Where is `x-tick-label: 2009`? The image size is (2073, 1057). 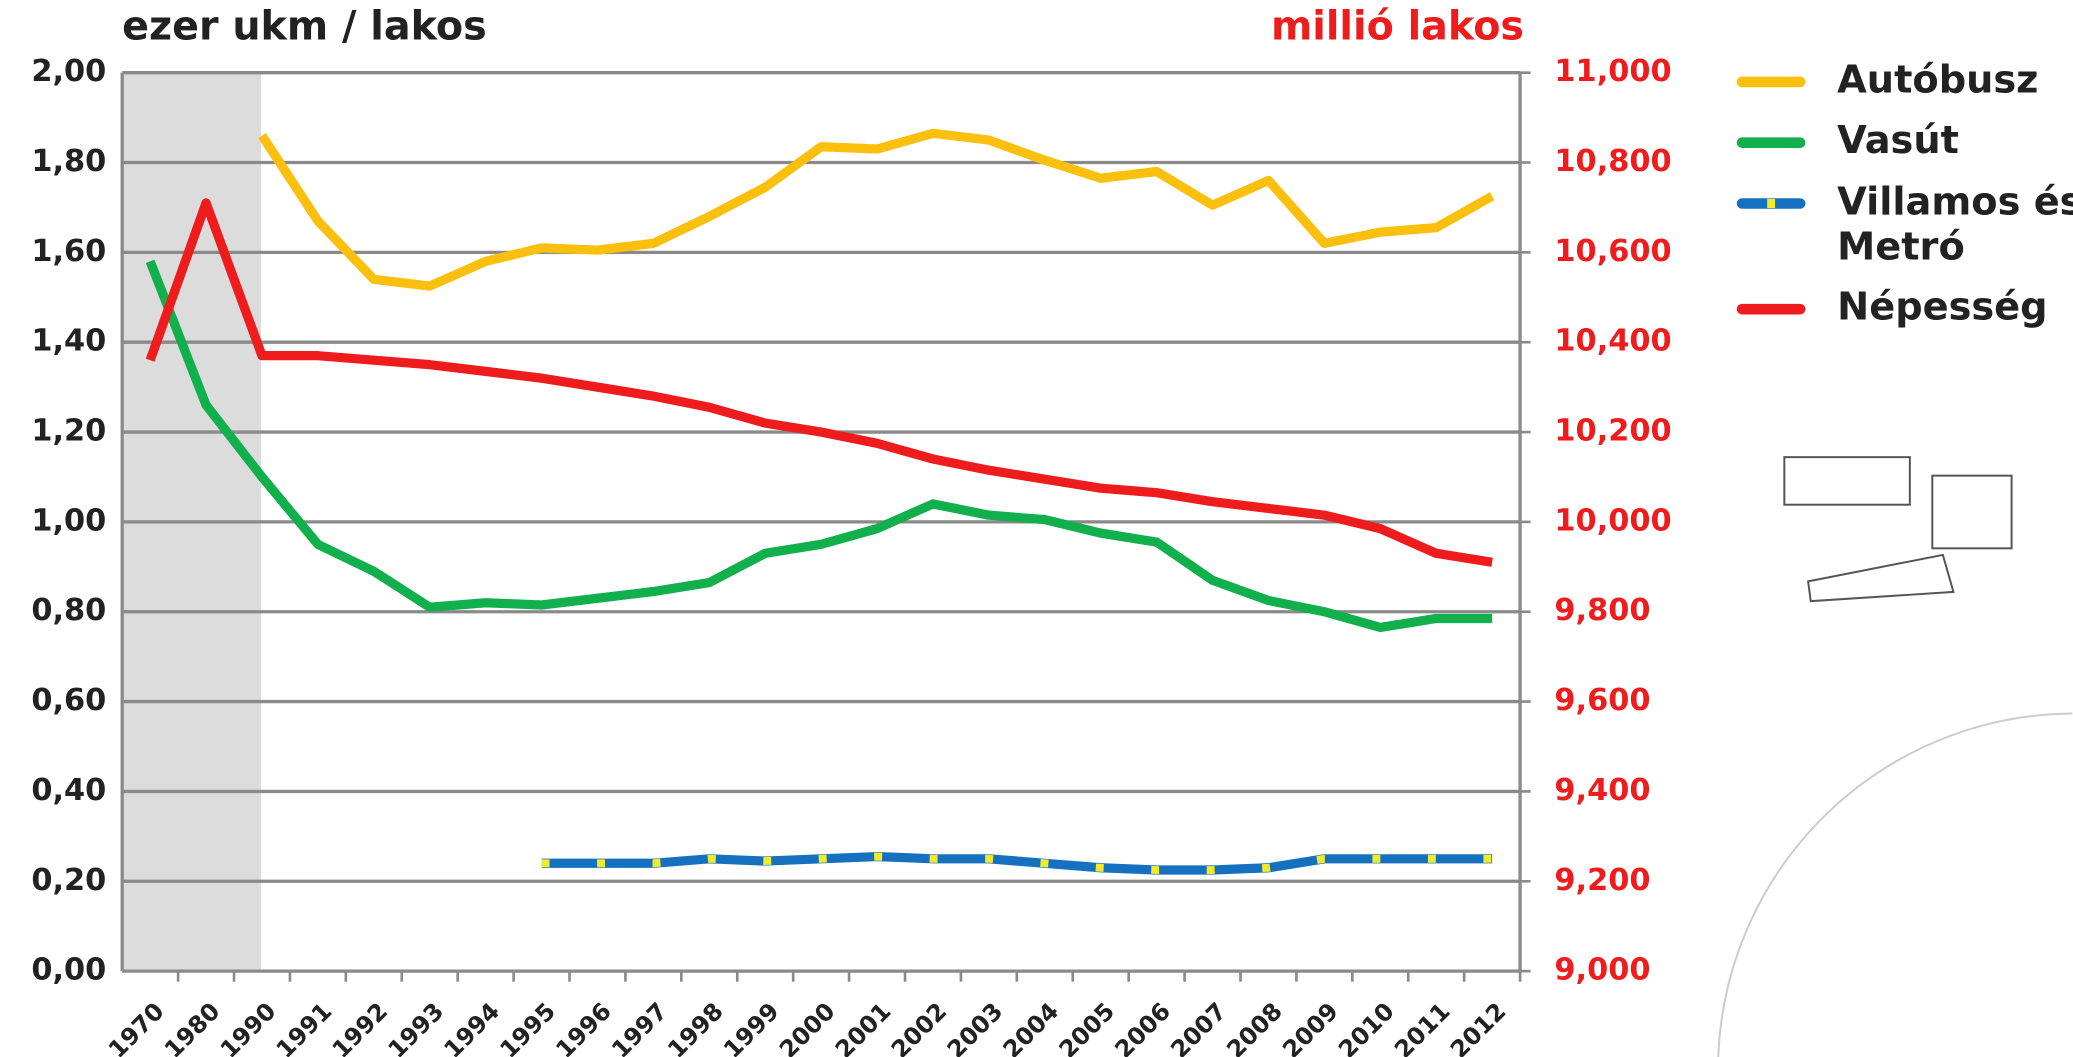
x-tick-label: 2009 is located at coordinates (1310, 1027).